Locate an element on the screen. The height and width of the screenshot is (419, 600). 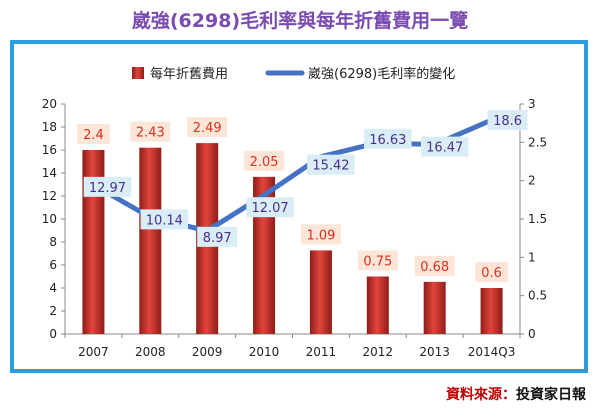
source-note: 資料來源：投資家日報 is located at coordinates (516, 394).